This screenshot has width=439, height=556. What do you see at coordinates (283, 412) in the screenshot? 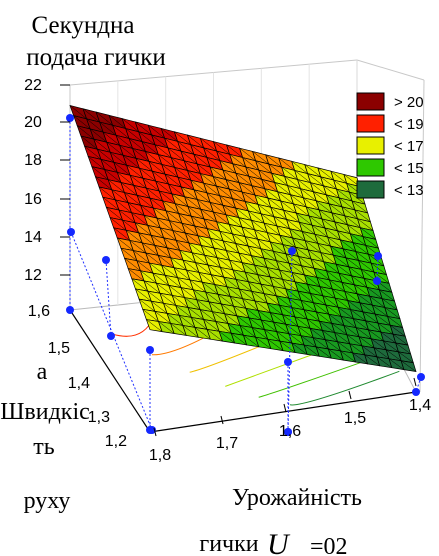
I see `floor-front-edge` at bounding box center [283, 412].